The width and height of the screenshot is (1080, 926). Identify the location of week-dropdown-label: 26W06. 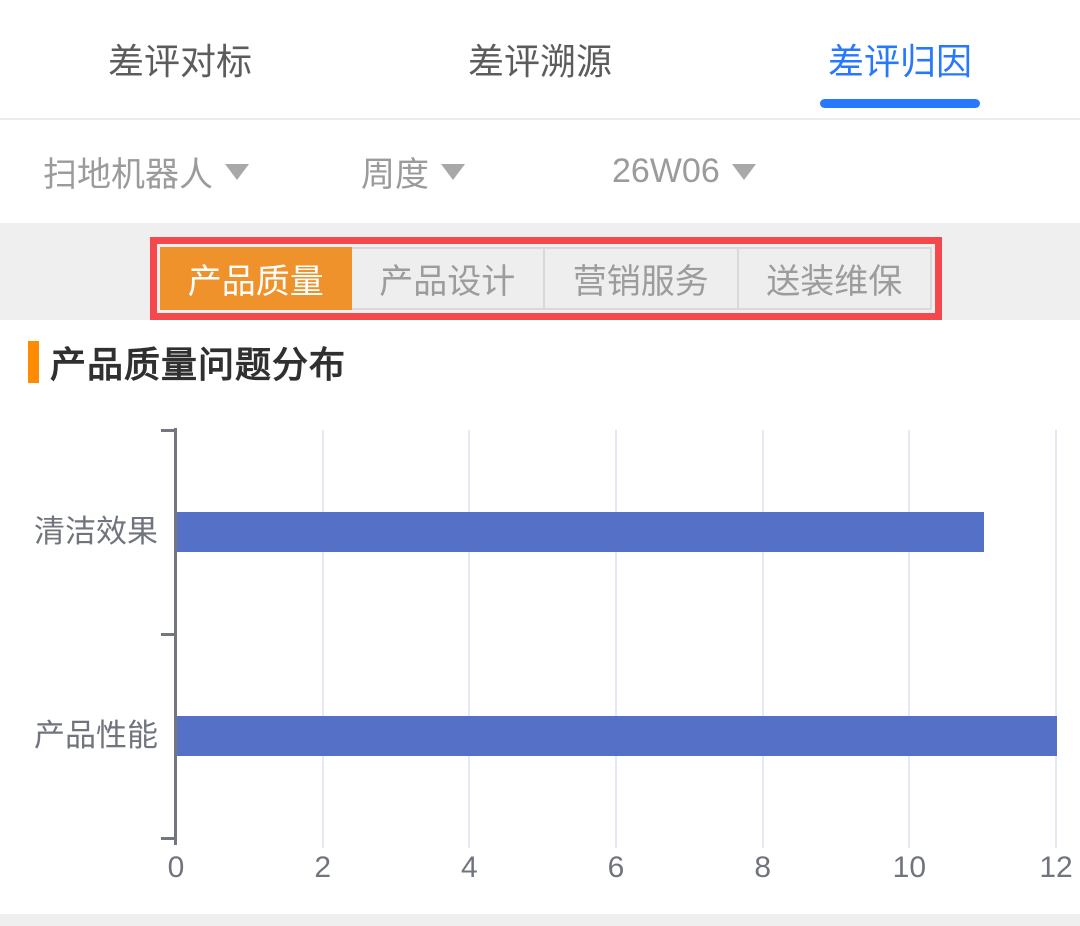
(666, 171).